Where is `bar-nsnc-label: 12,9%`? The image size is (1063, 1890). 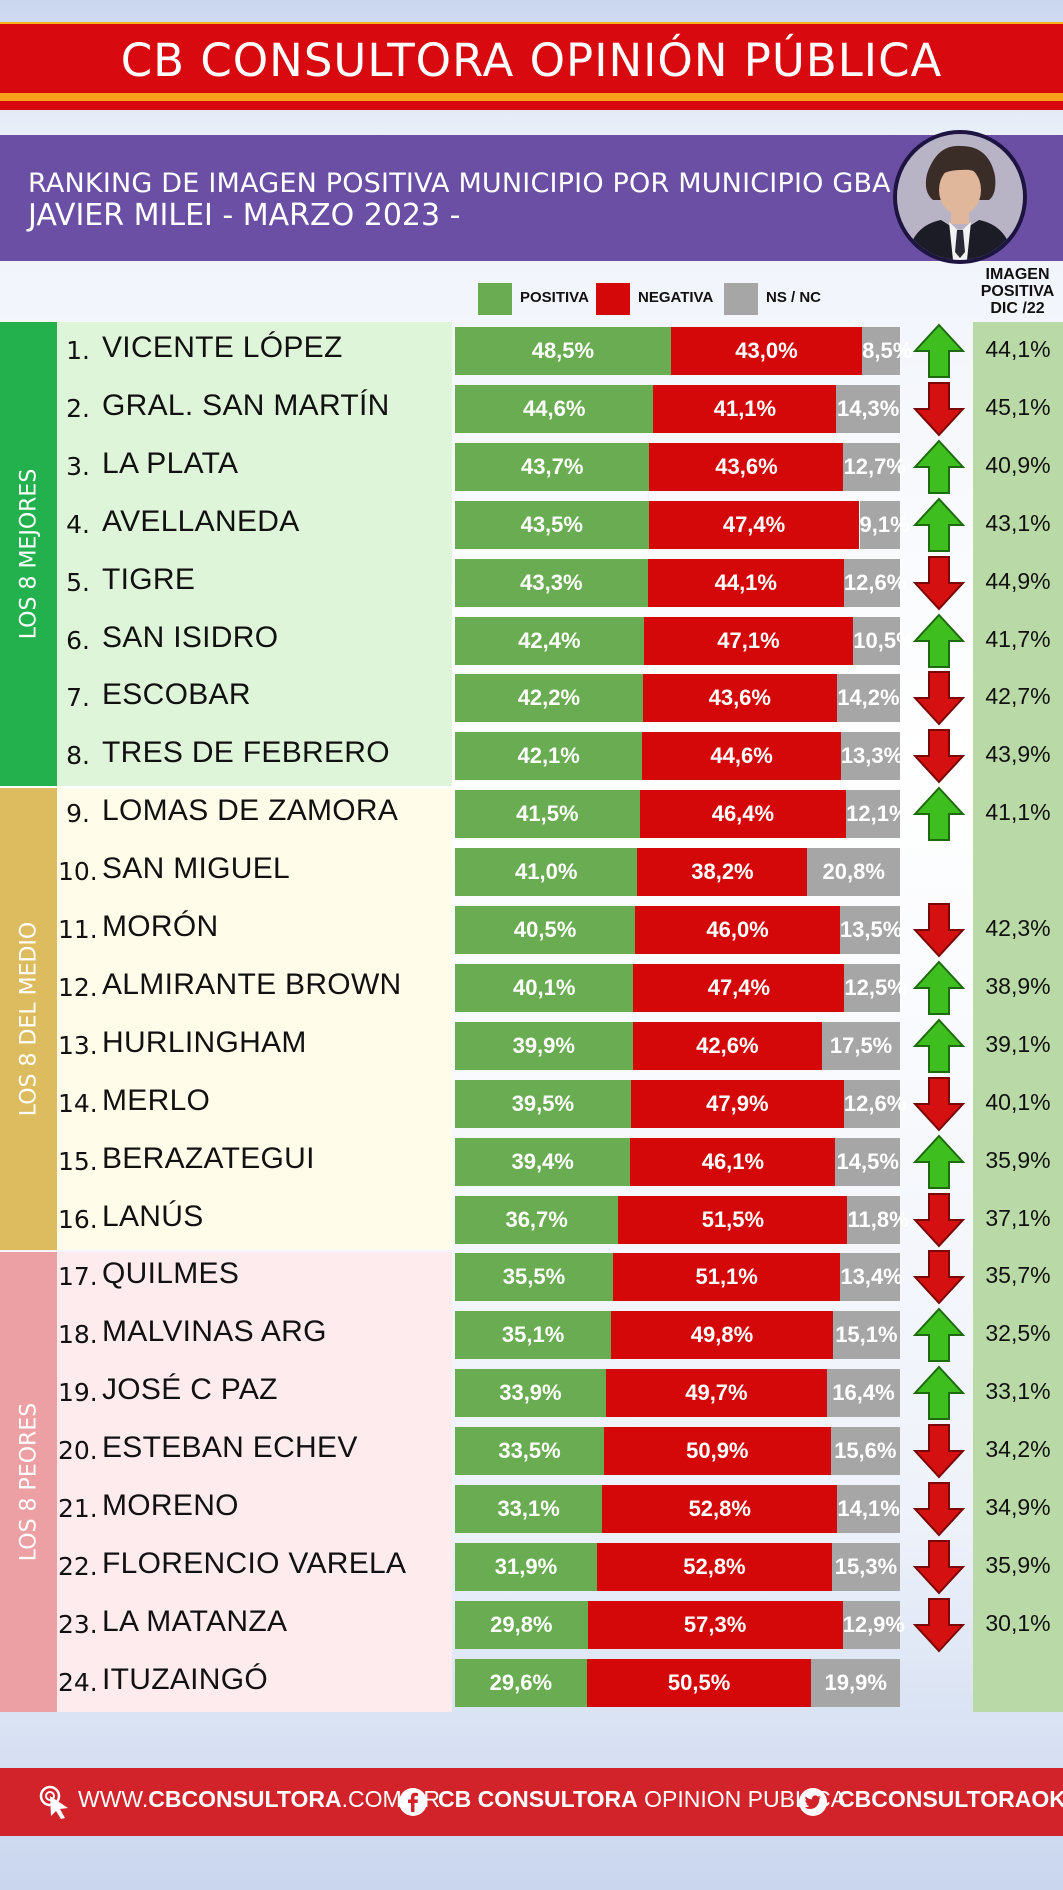
bar-nsnc-label: 12,9% is located at coordinates (873, 1624).